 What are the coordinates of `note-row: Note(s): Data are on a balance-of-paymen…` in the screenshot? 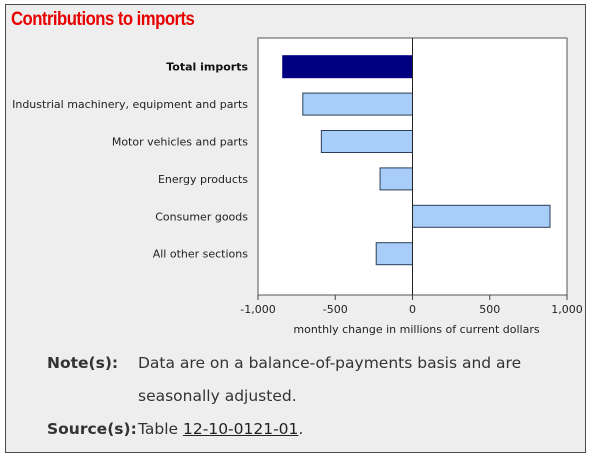 It's located at (287, 380).